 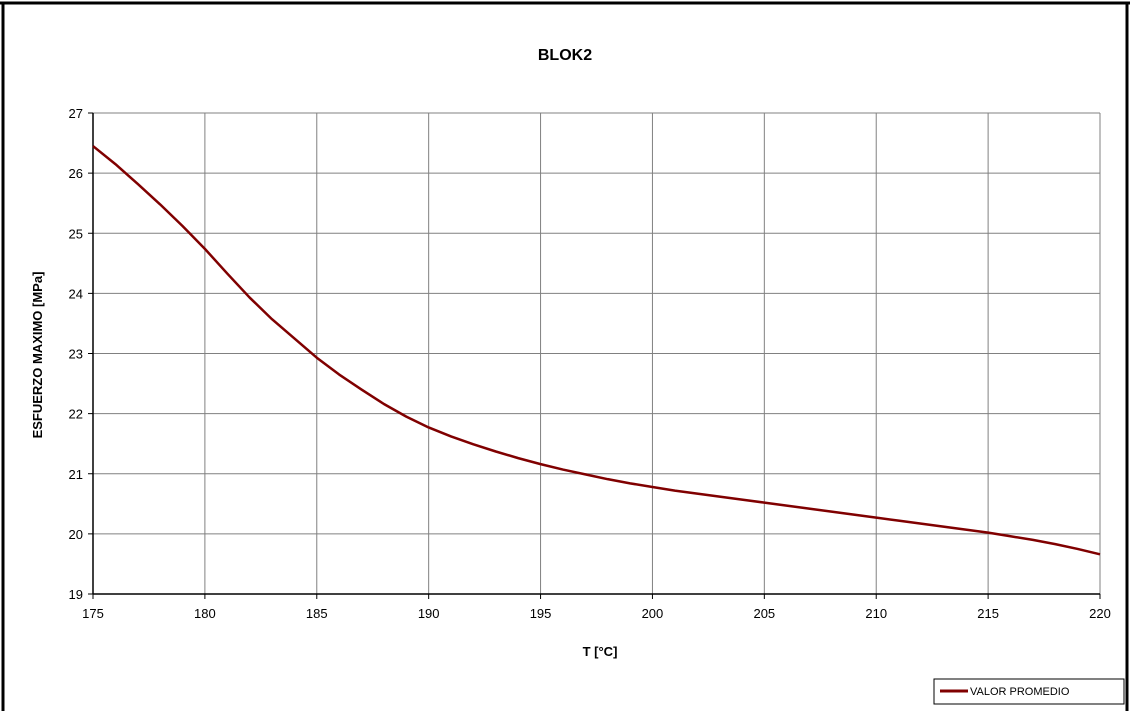 I want to click on x-tick-label: 220, so click(x=1100, y=613).